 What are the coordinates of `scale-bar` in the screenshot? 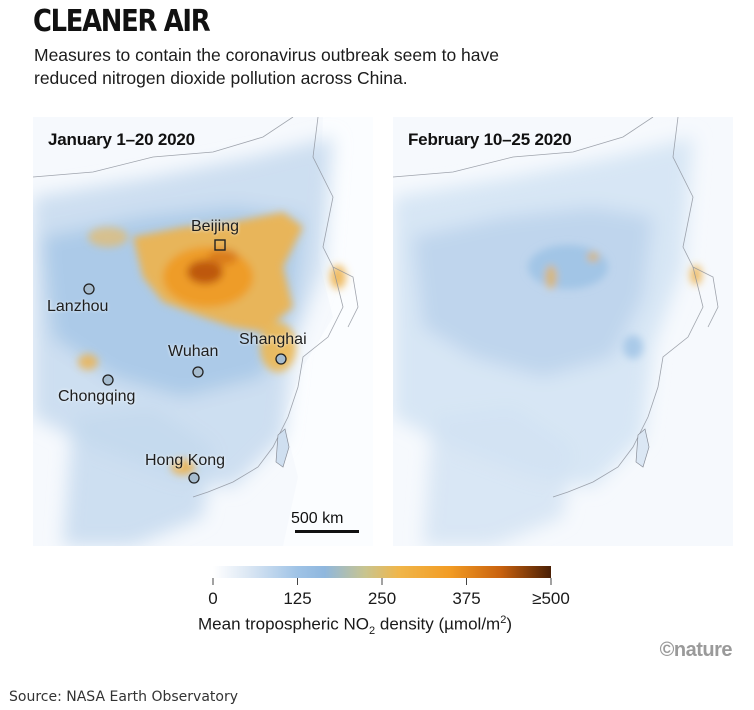 It's located at (327, 531).